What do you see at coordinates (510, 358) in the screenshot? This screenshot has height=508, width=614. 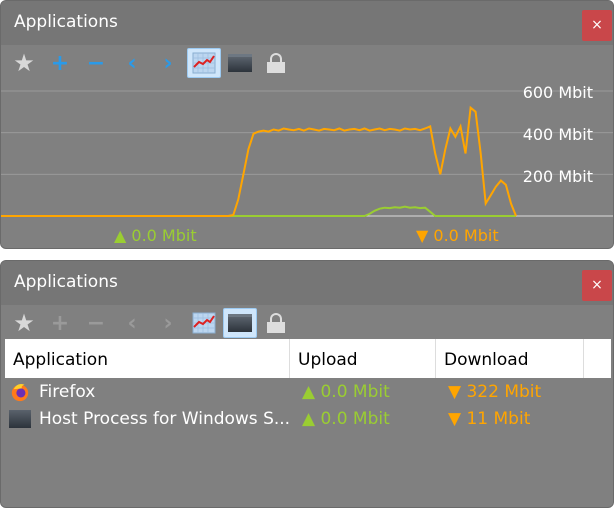 I see `column-download: Download` at bounding box center [510, 358].